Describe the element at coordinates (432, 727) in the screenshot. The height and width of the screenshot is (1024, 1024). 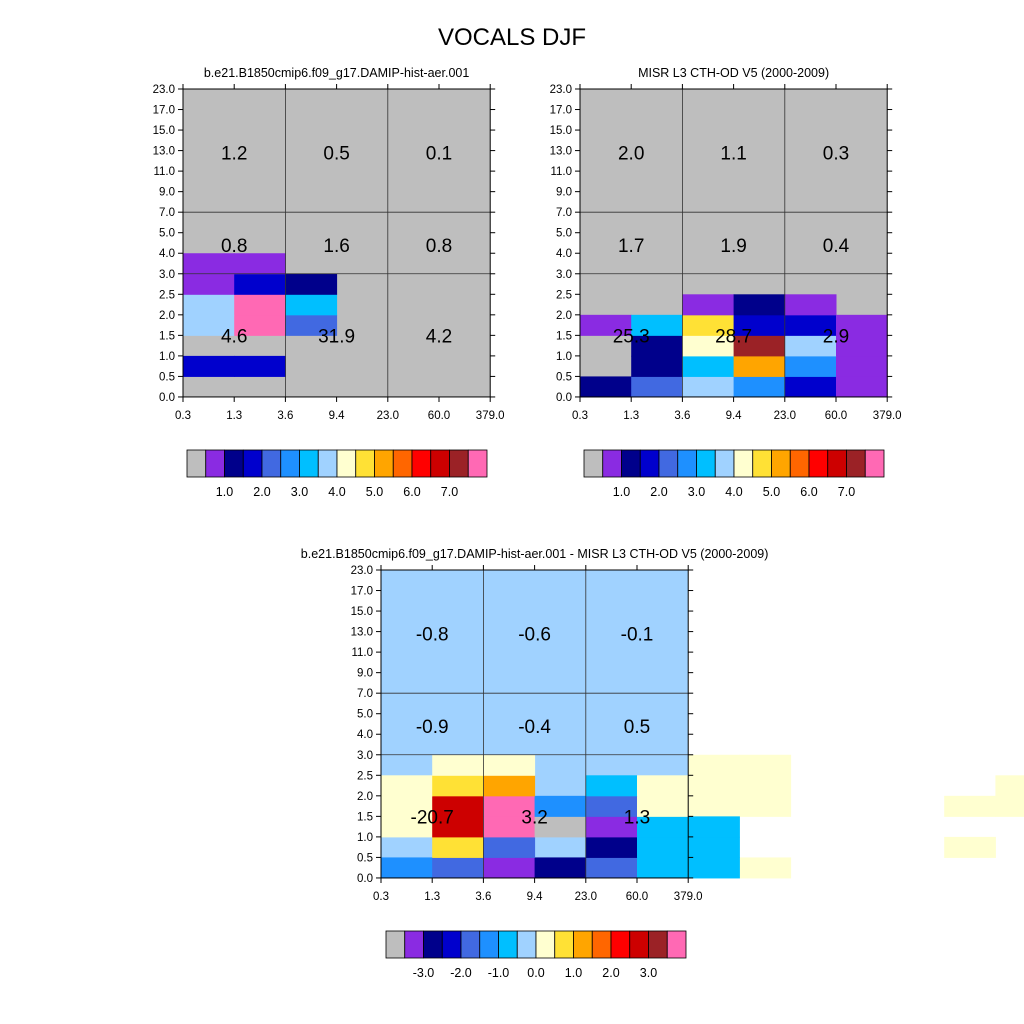
I see `group-value-label: -0.9` at that location.